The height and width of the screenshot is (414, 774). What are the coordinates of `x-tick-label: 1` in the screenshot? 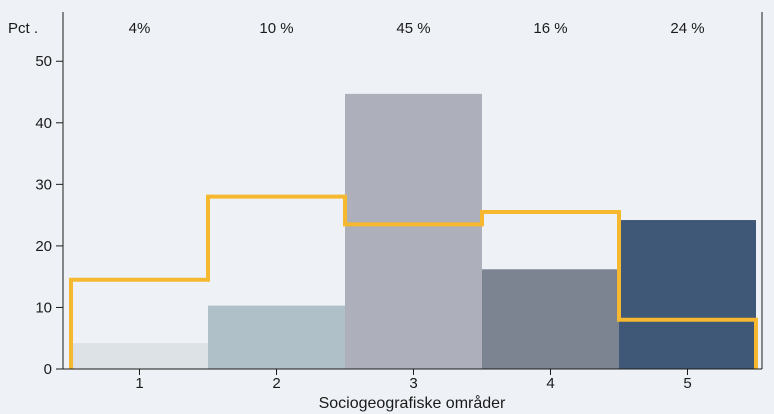 It's located at (139, 383).